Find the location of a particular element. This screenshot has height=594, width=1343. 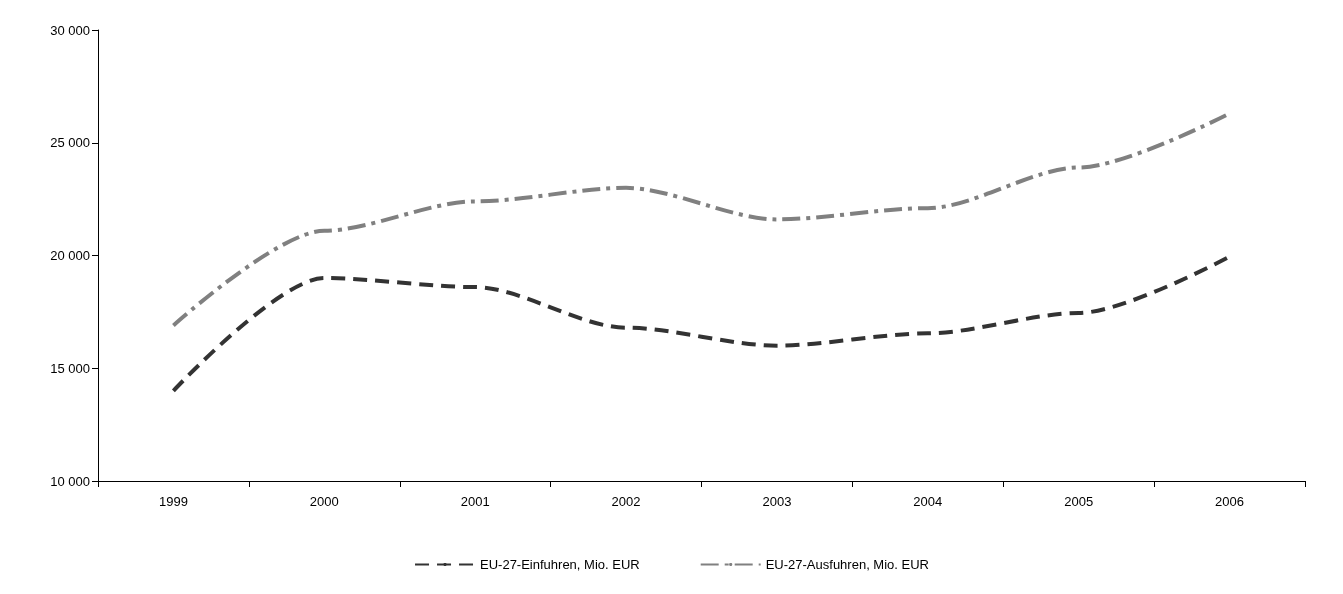

x-tick-label: 2001 is located at coordinates (475, 501).